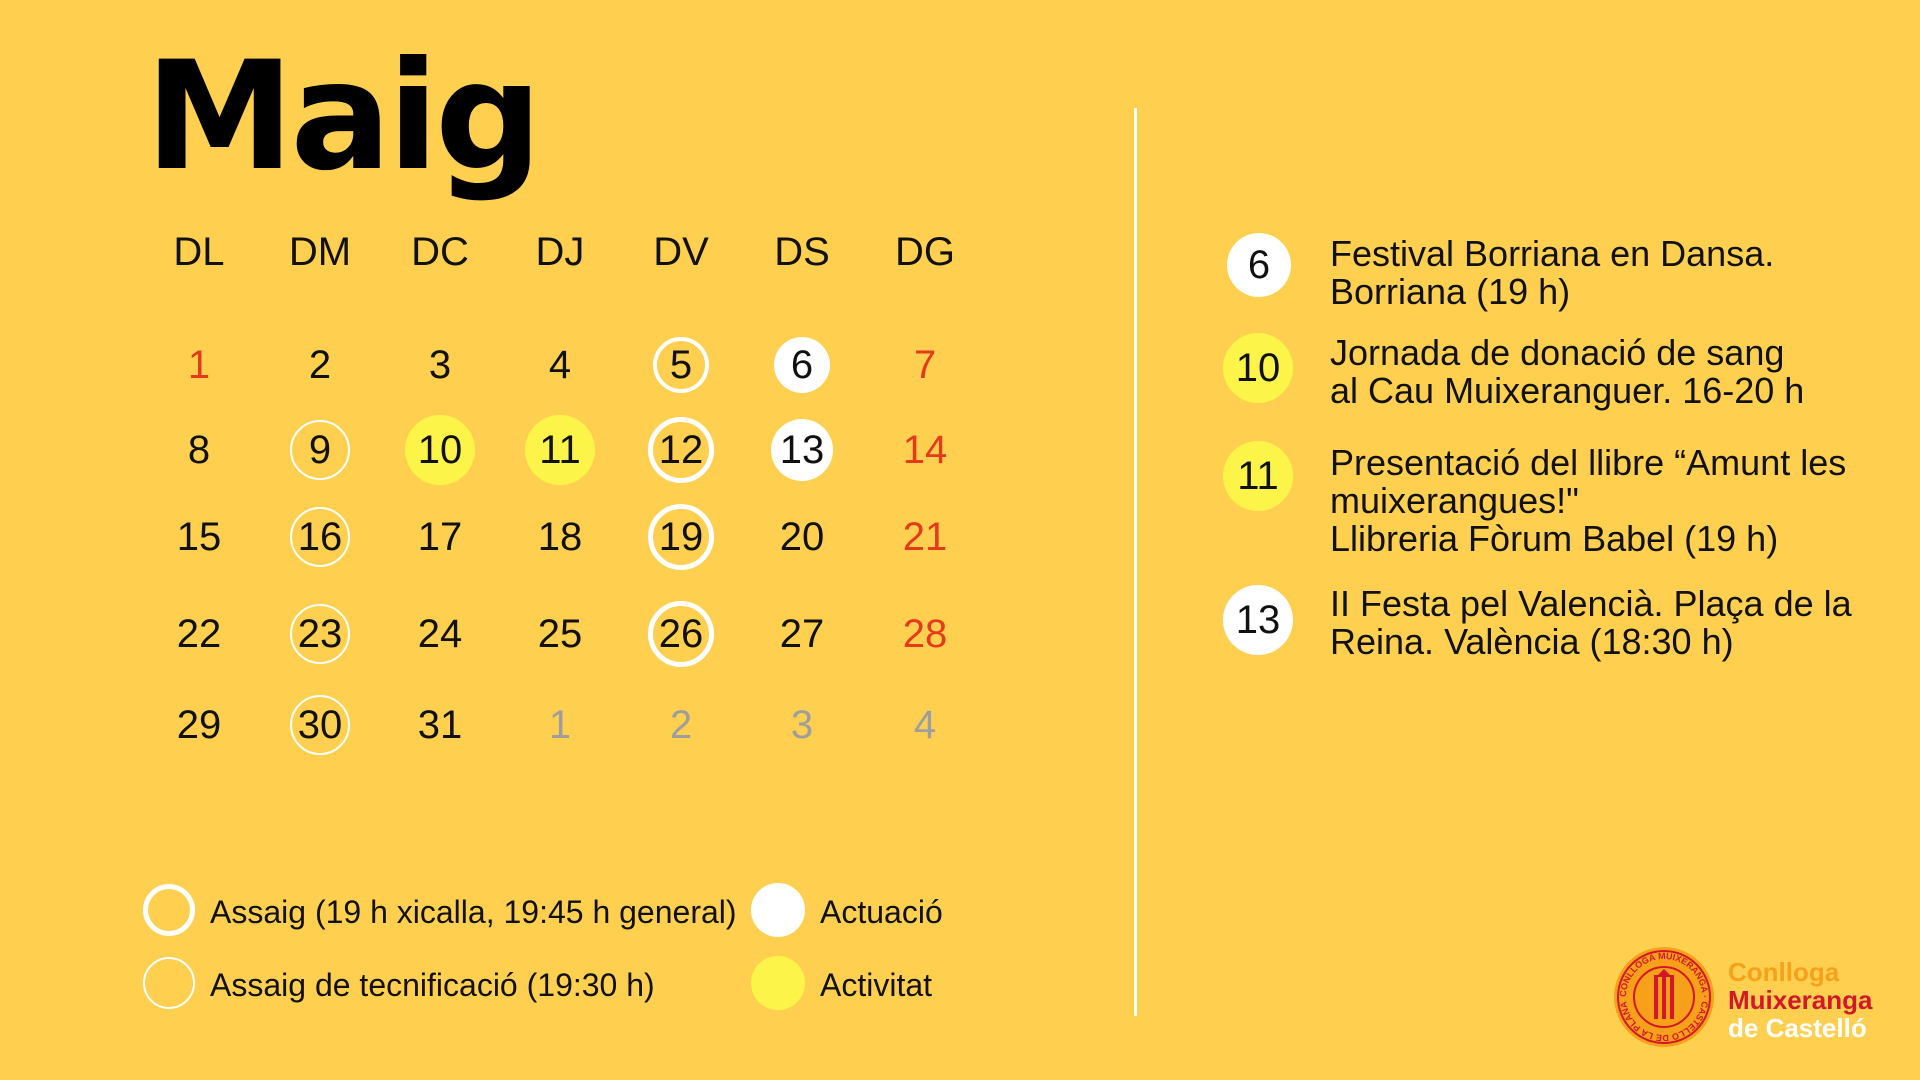 This screenshot has width=1920, height=1080. I want to click on calendar-day: 21, so click(925, 537).